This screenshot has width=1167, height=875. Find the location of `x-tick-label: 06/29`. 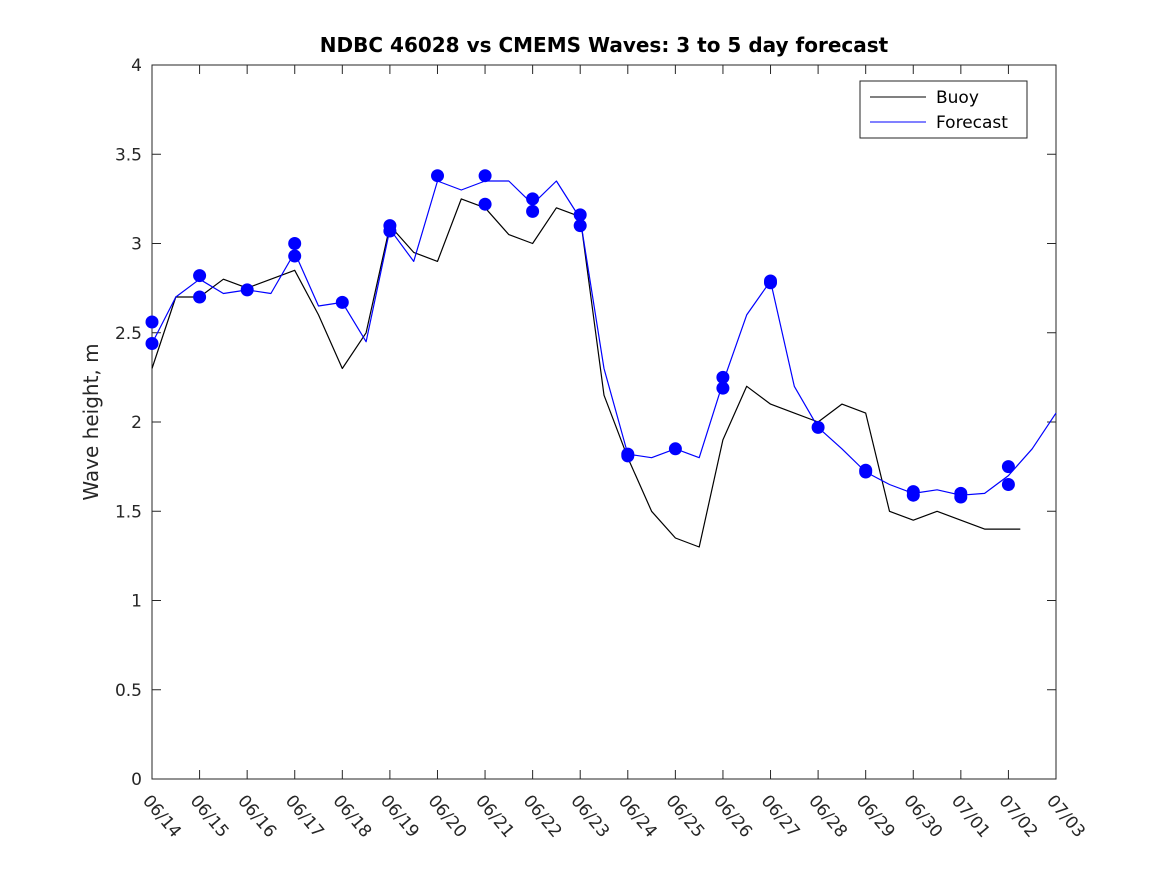

x-tick-label: 06/29 is located at coordinates (875, 816).